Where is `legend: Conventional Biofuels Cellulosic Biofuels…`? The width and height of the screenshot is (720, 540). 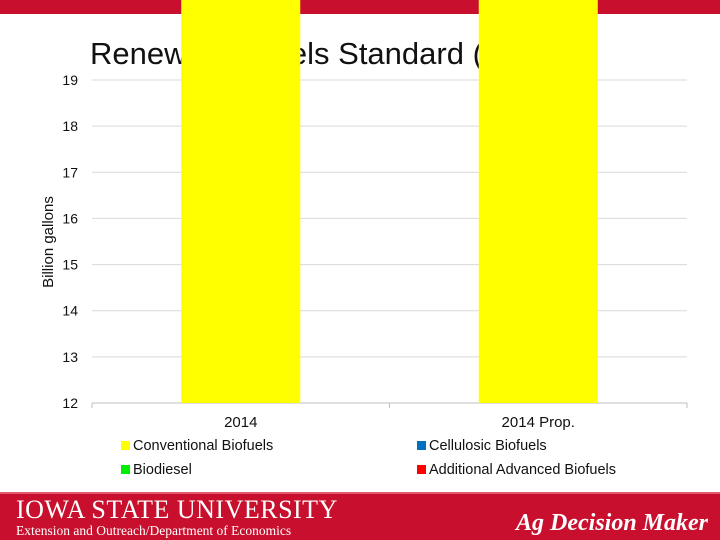 legend: Conventional Biofuels Cellulosic Biofuels… is located at coordinates (368, 458).